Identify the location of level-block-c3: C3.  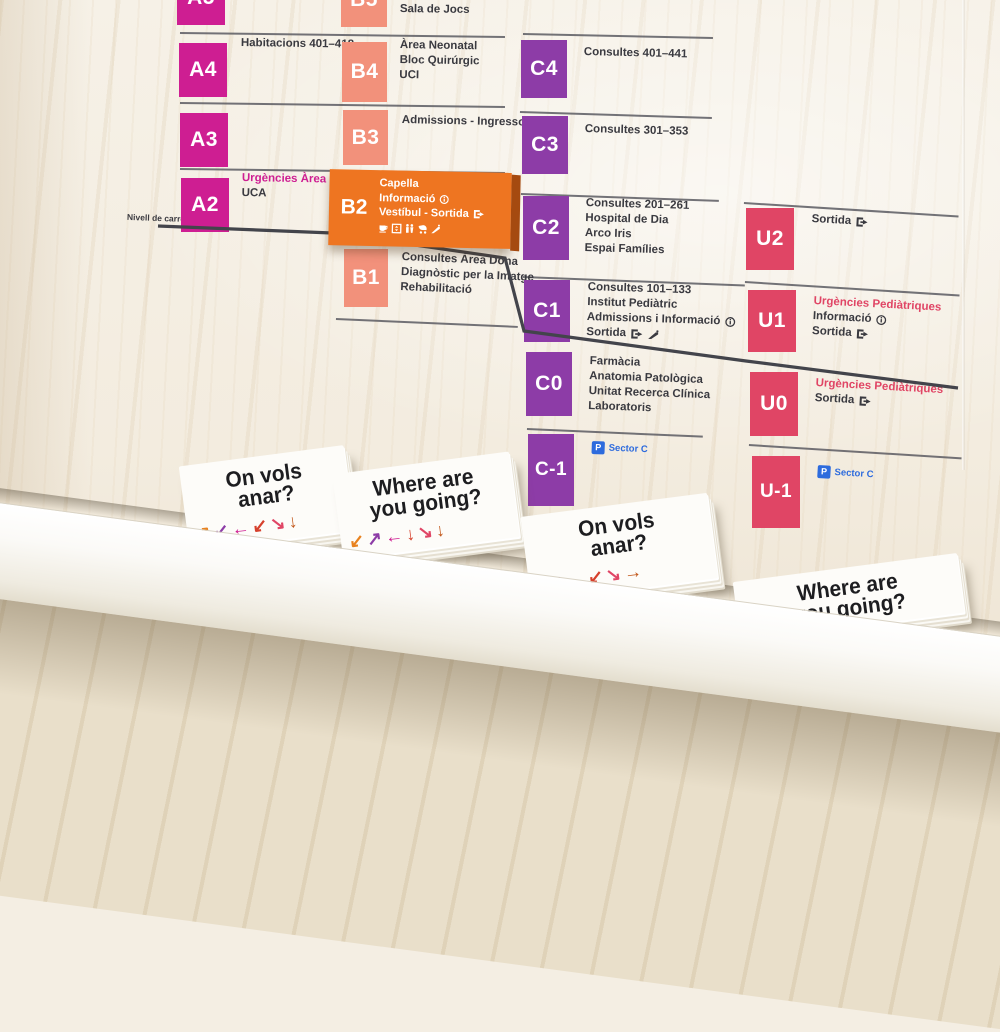
(545, 145).